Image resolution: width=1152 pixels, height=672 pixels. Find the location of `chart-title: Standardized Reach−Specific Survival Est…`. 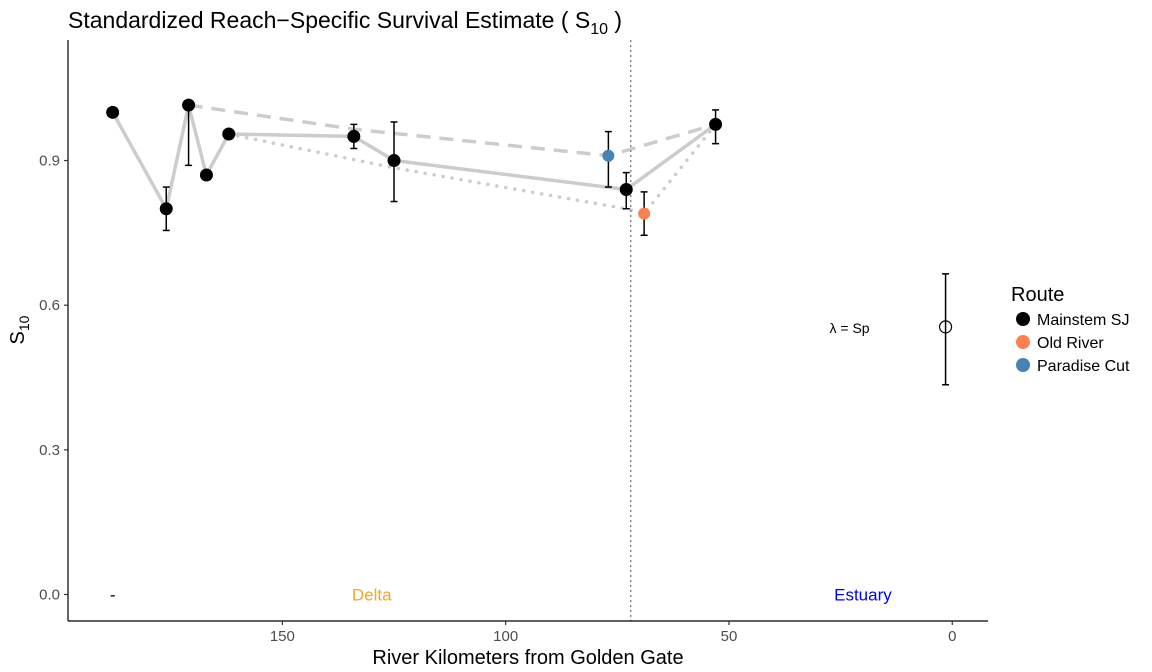

chart-title: Standardized Reach−Specific Survival Est… is located at coordinates (345, 22).